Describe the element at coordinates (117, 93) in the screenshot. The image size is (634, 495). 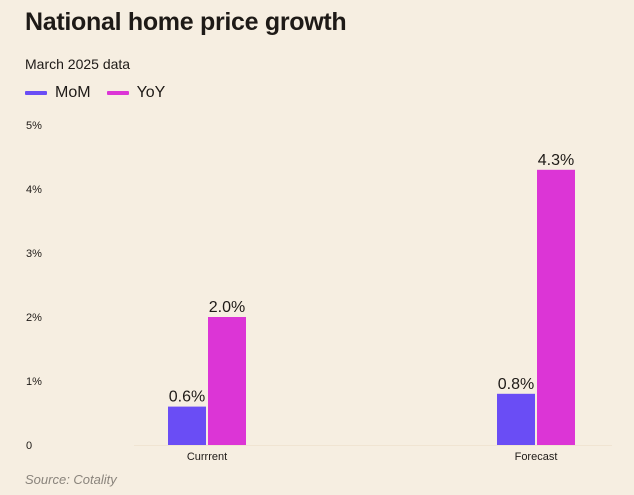
I see `legend-swatch-yoy` at that location.